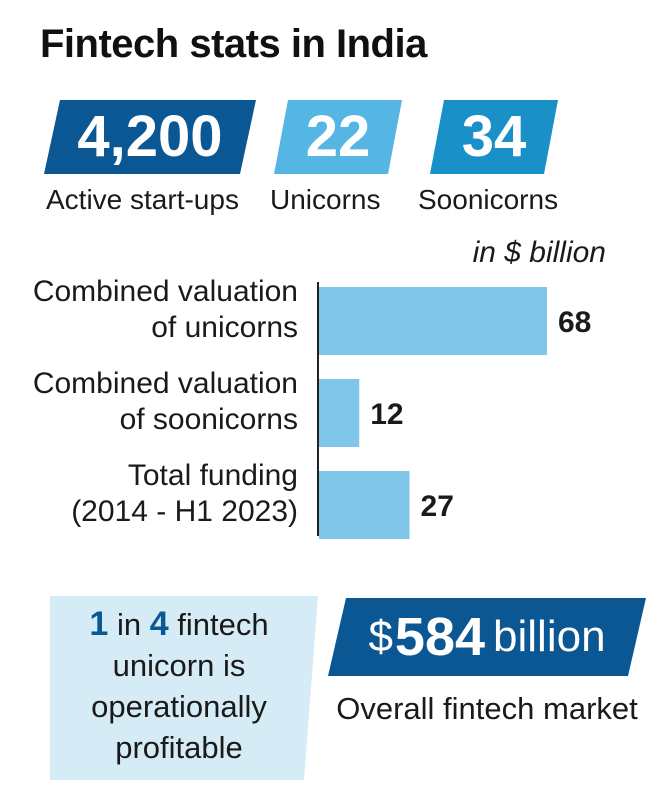 This screenshot has height=805, width=660. I want to click on profitability-count: 1, so click(99, 624).